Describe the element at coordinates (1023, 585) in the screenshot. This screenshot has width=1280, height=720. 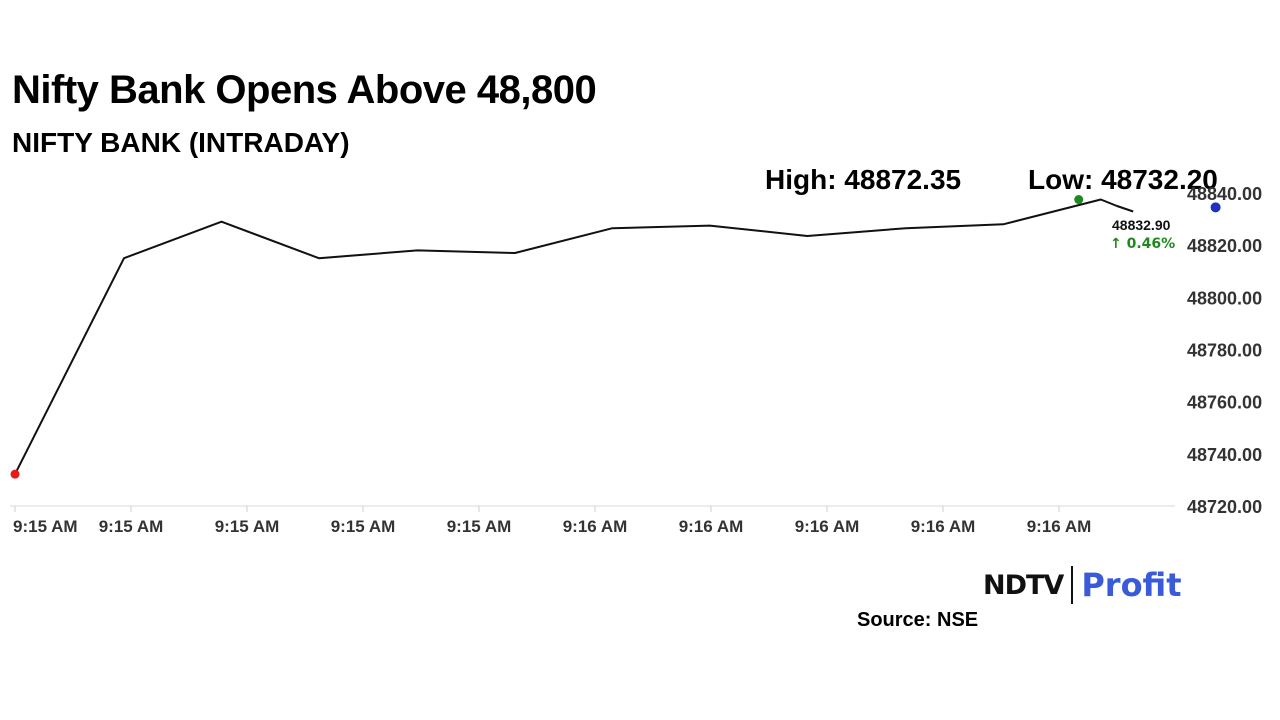
I see `logo-ndtv-text: NDTV` at that location.